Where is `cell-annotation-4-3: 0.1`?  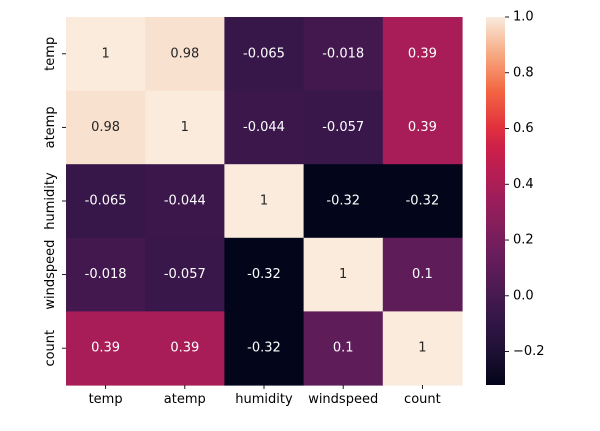
cell-annotation-4-3: 0.1 is located at coordinates (343, 348).